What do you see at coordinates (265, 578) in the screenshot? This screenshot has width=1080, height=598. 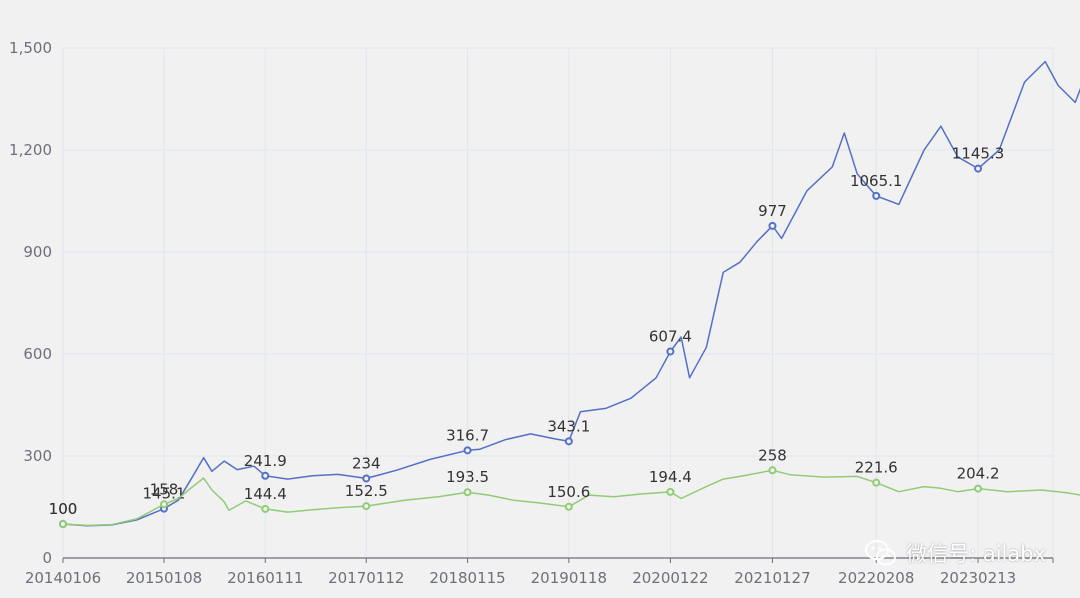 I see `x-tick-label: 20160111` at bounding box center [265, 578].